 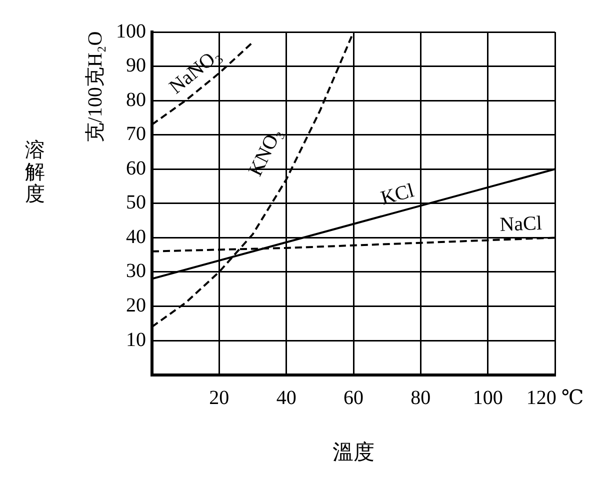 What do you see at coordinates (420, 398) in the screenshot?
I see `x-tick-label: 80` at bounding box center [420, 398].